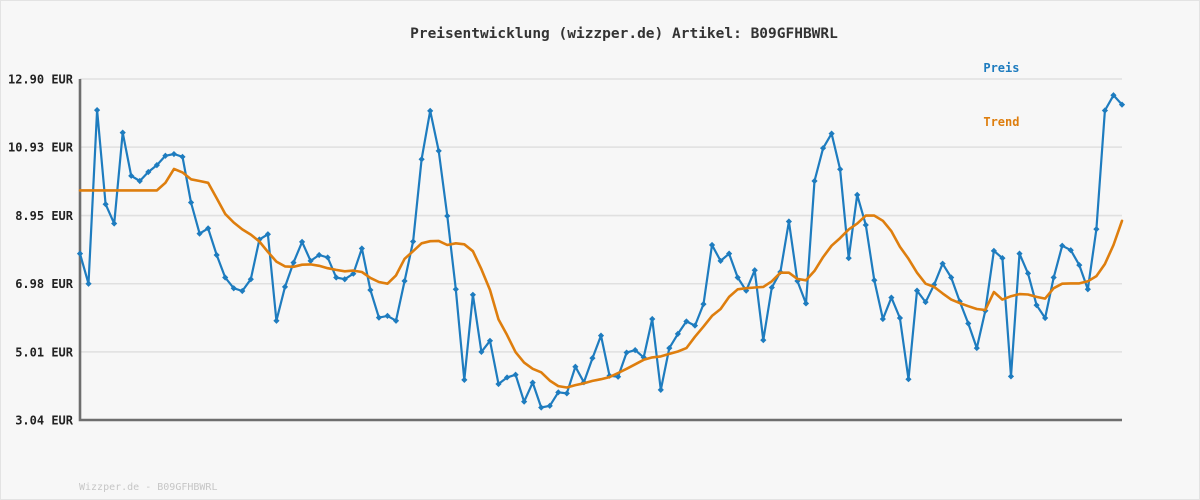 The width and height of the screenshot is (1200, 500). I want to click on legend-label-preis: Preis, so click(1001, 68).